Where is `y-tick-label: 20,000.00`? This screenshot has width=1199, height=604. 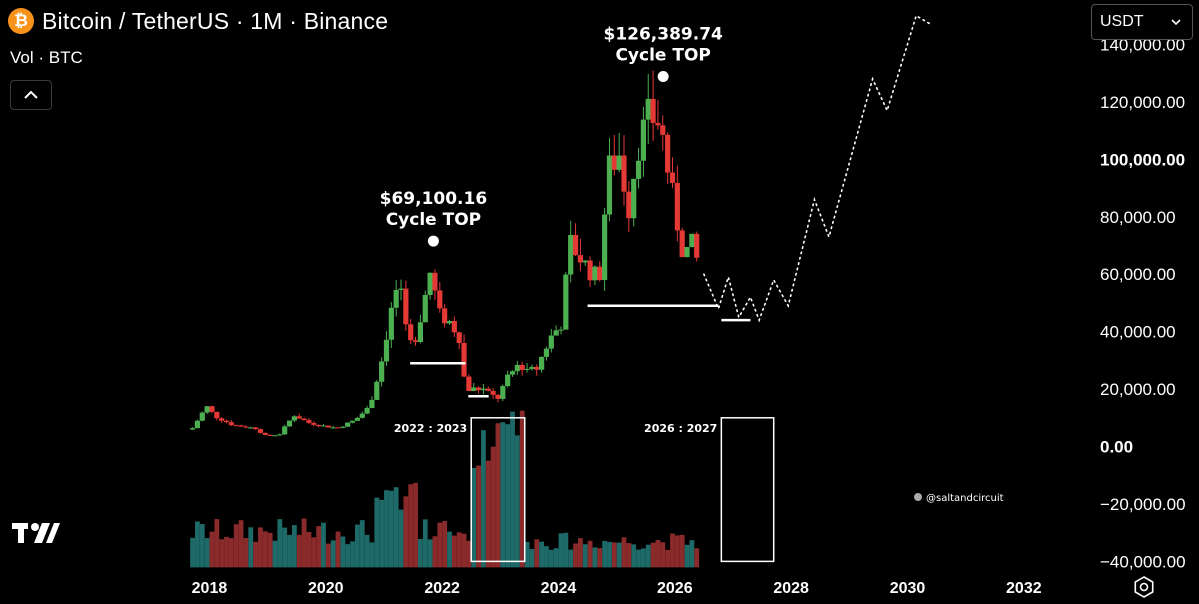 y-tick-label: 20,000.00 is located at coordinates (1138, 389).